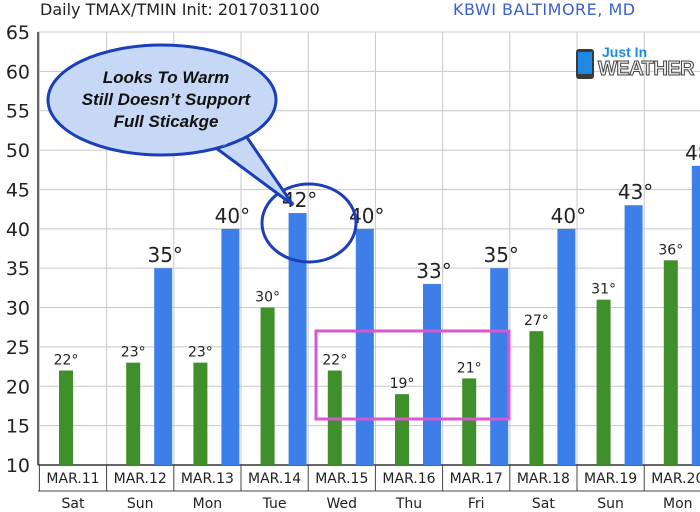  I want to click on brand-logo: Just In WEATHER, so click(634, 64).